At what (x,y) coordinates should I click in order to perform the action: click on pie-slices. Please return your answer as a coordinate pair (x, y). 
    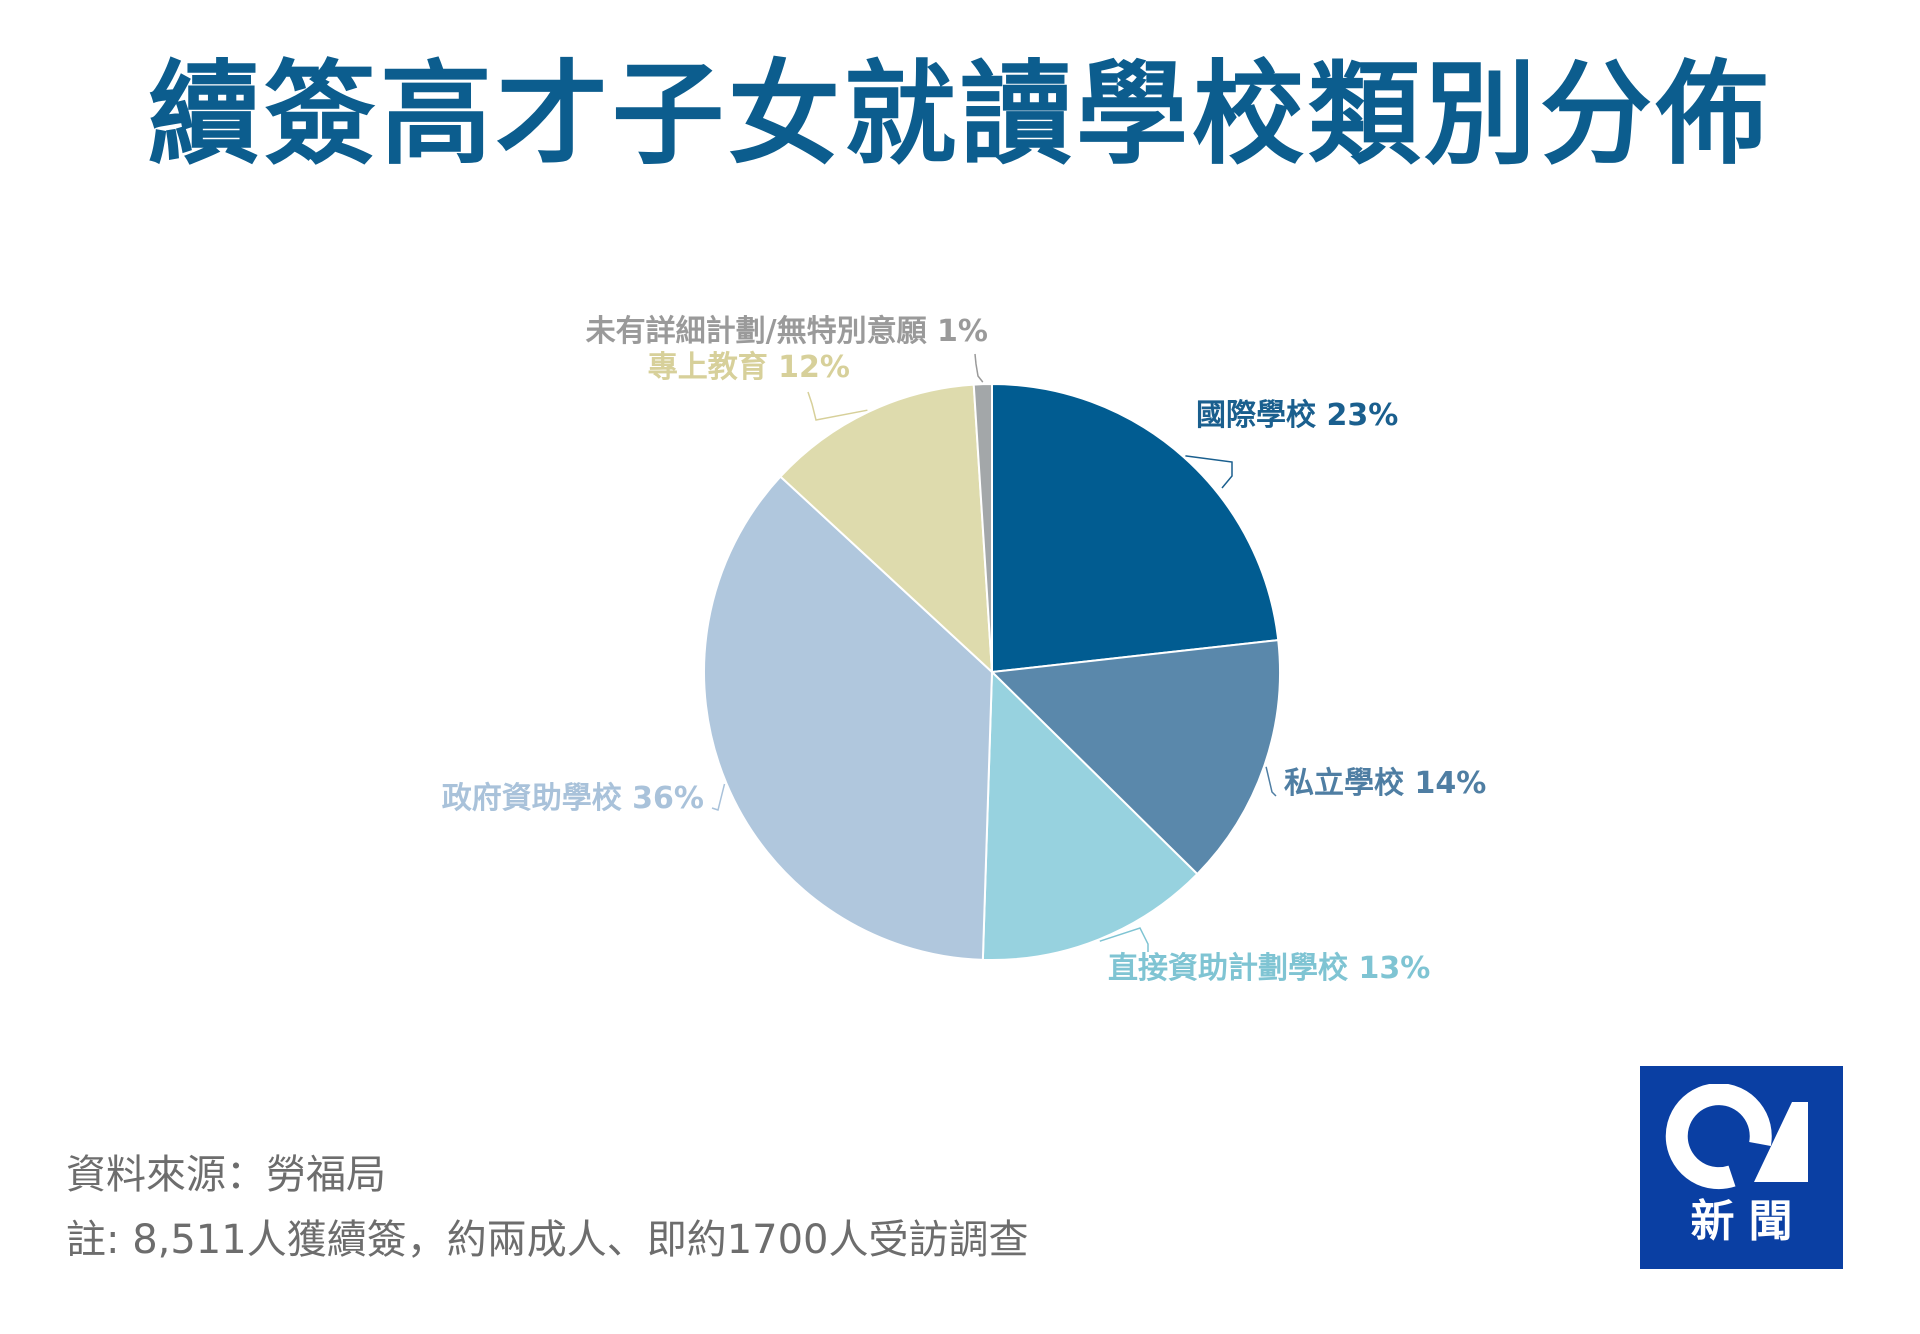
    Looking at the image, I should click on (992, 671).